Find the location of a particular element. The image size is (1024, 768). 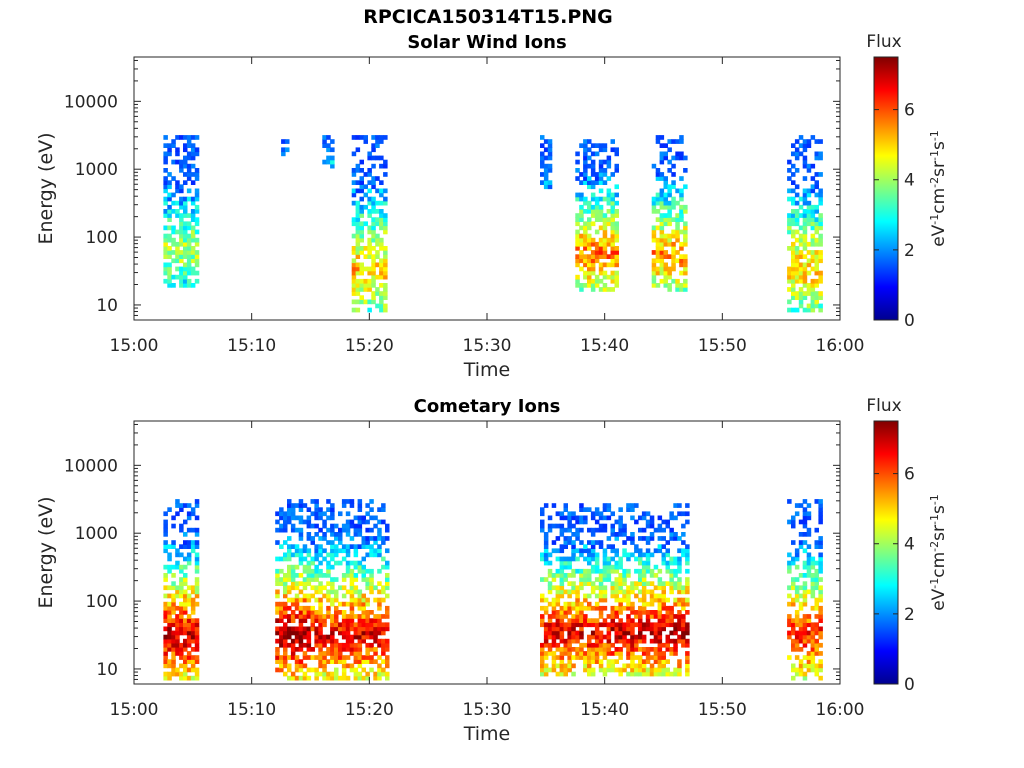

y-axis-label: Energy (eV) is located at coordinates (46, 552).